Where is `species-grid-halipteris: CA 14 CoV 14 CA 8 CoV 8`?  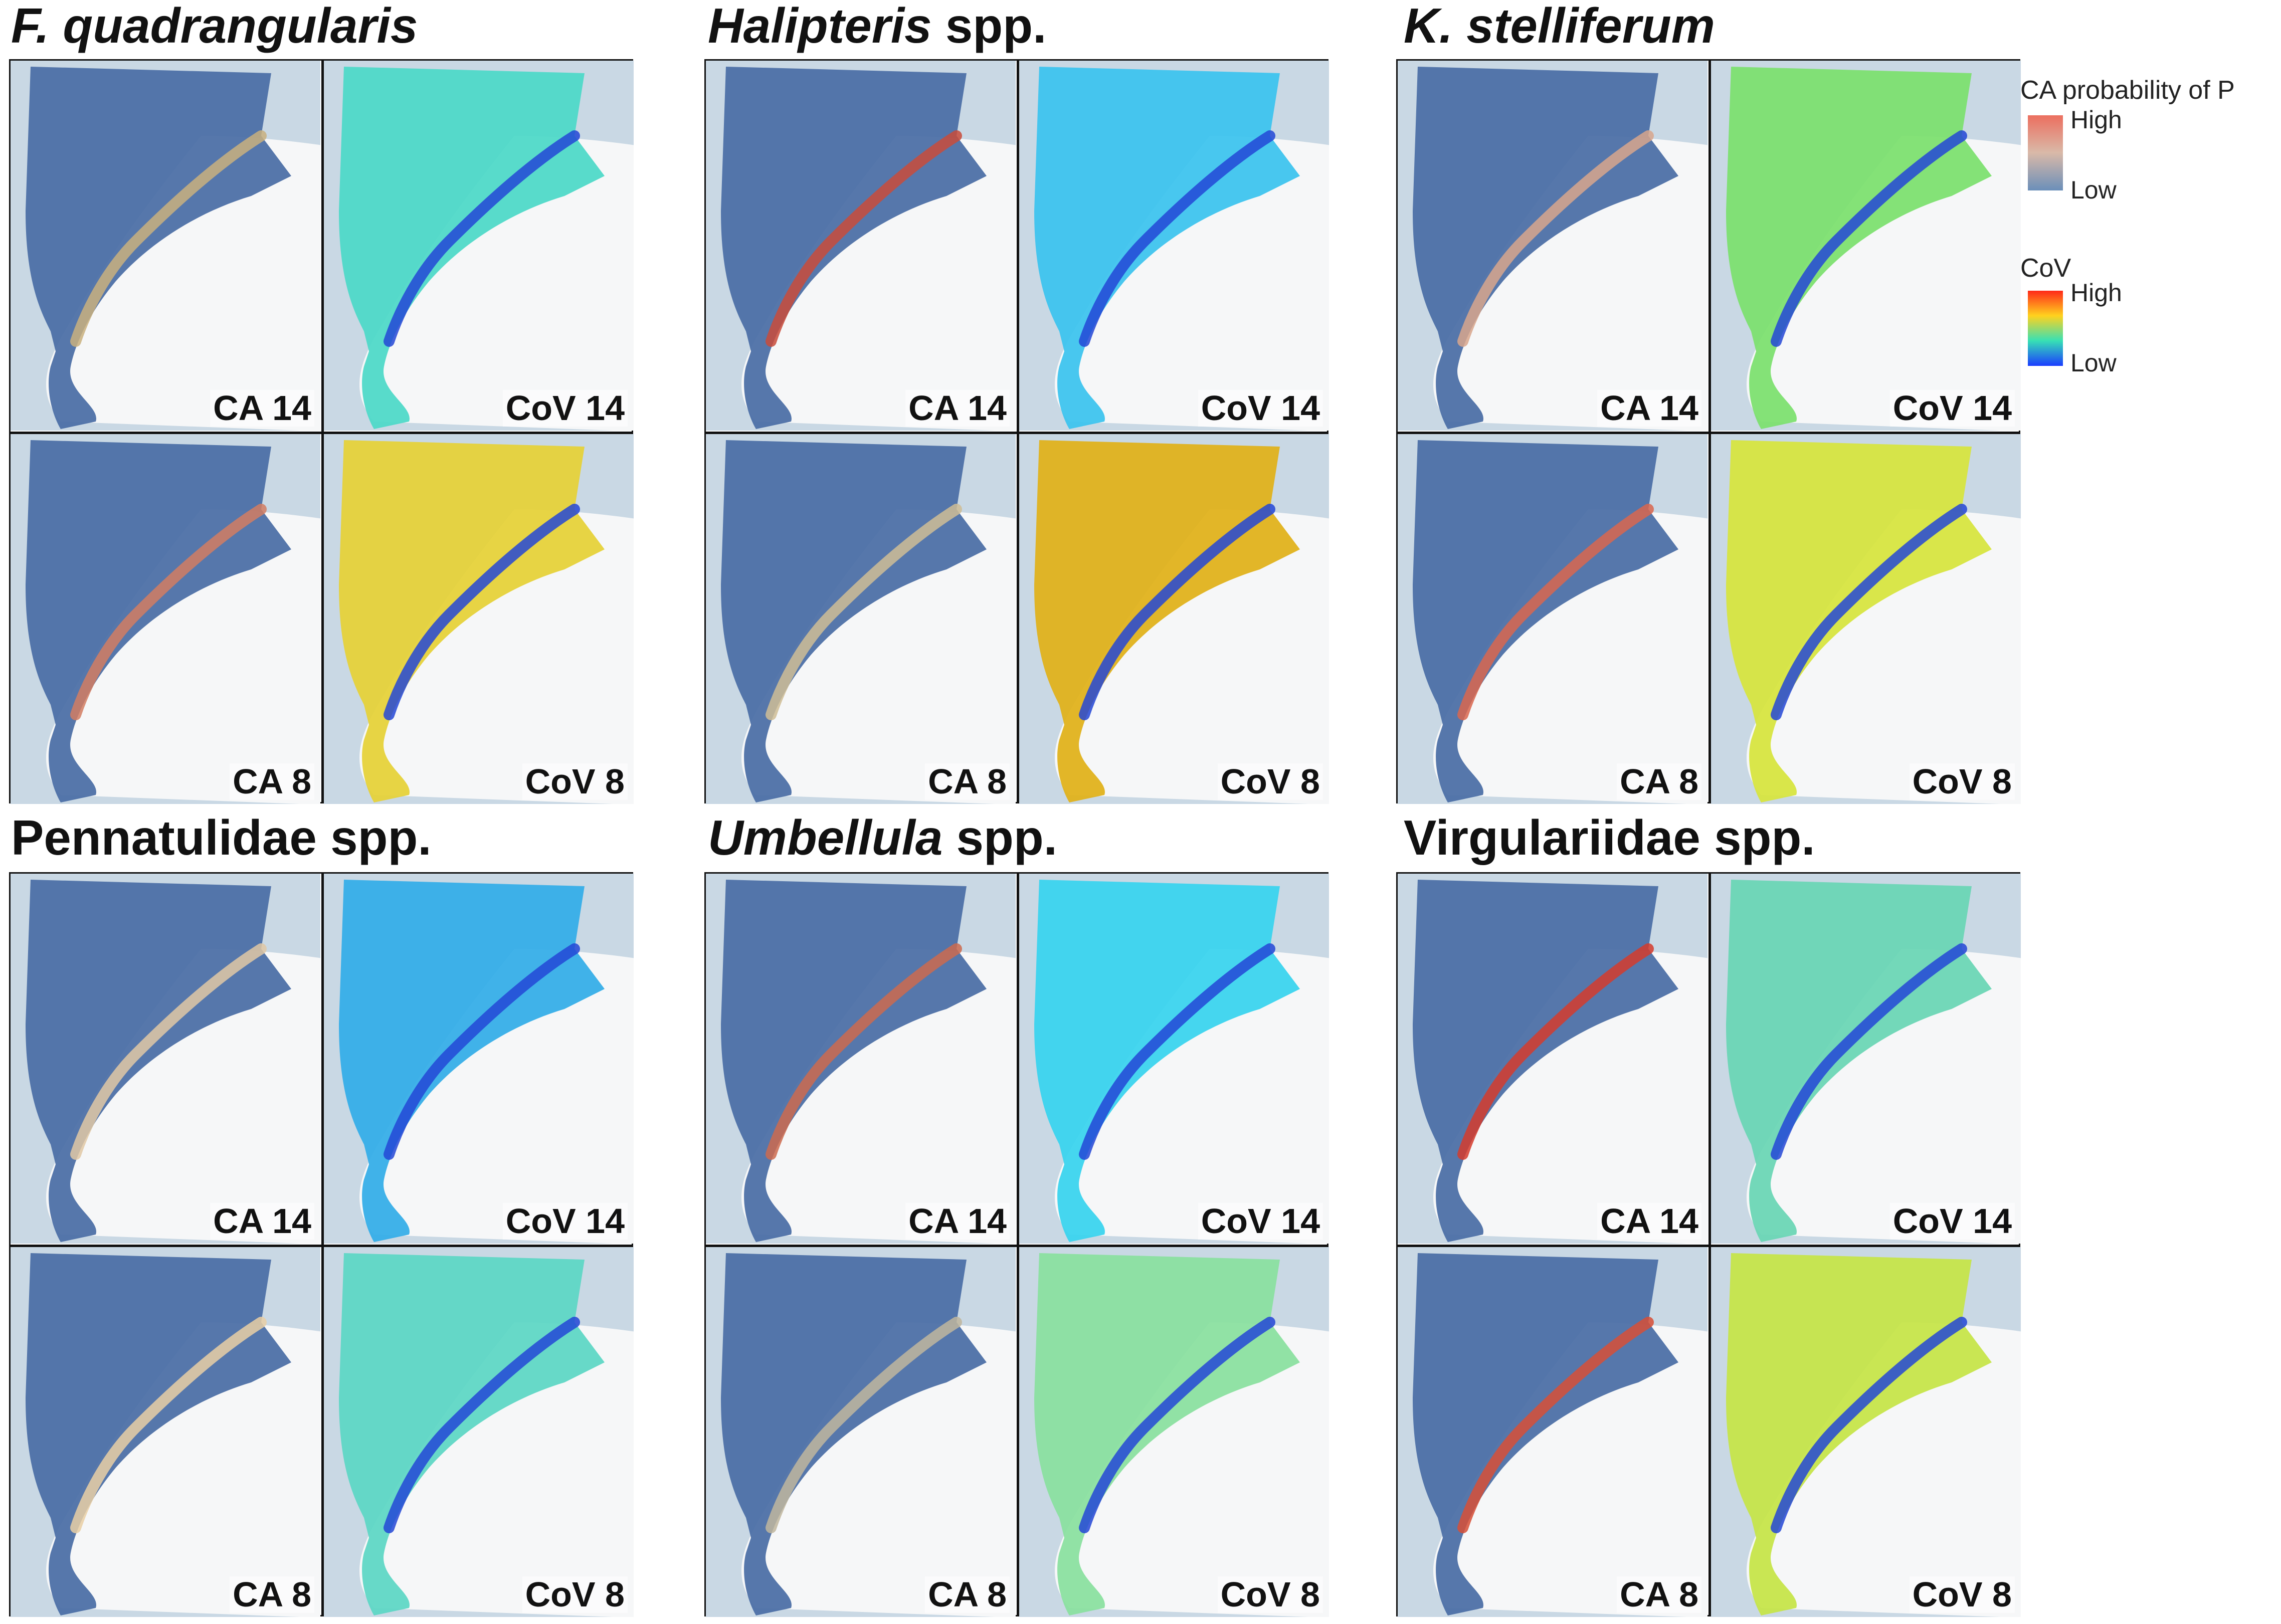 species-grid-halipteris: CA 14 CoV 14 CA 8 CoV 8 is located at coordinates (1016, 431).